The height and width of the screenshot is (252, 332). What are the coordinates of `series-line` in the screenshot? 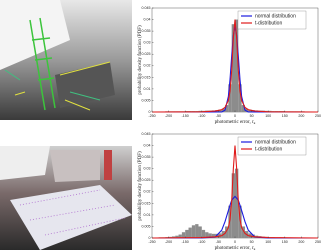 It's located at (235, 217).